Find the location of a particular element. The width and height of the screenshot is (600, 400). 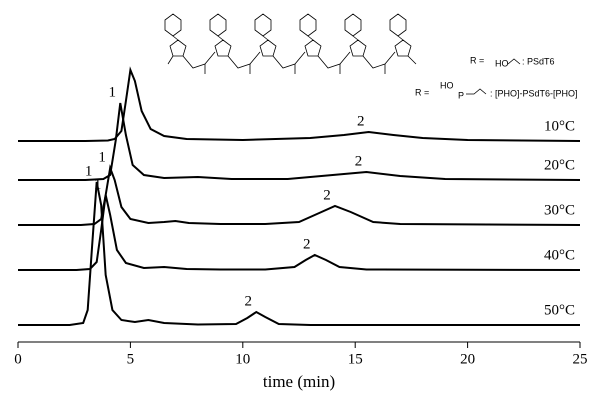

x-tick-label: 0 is located at coordinates (18, 359).